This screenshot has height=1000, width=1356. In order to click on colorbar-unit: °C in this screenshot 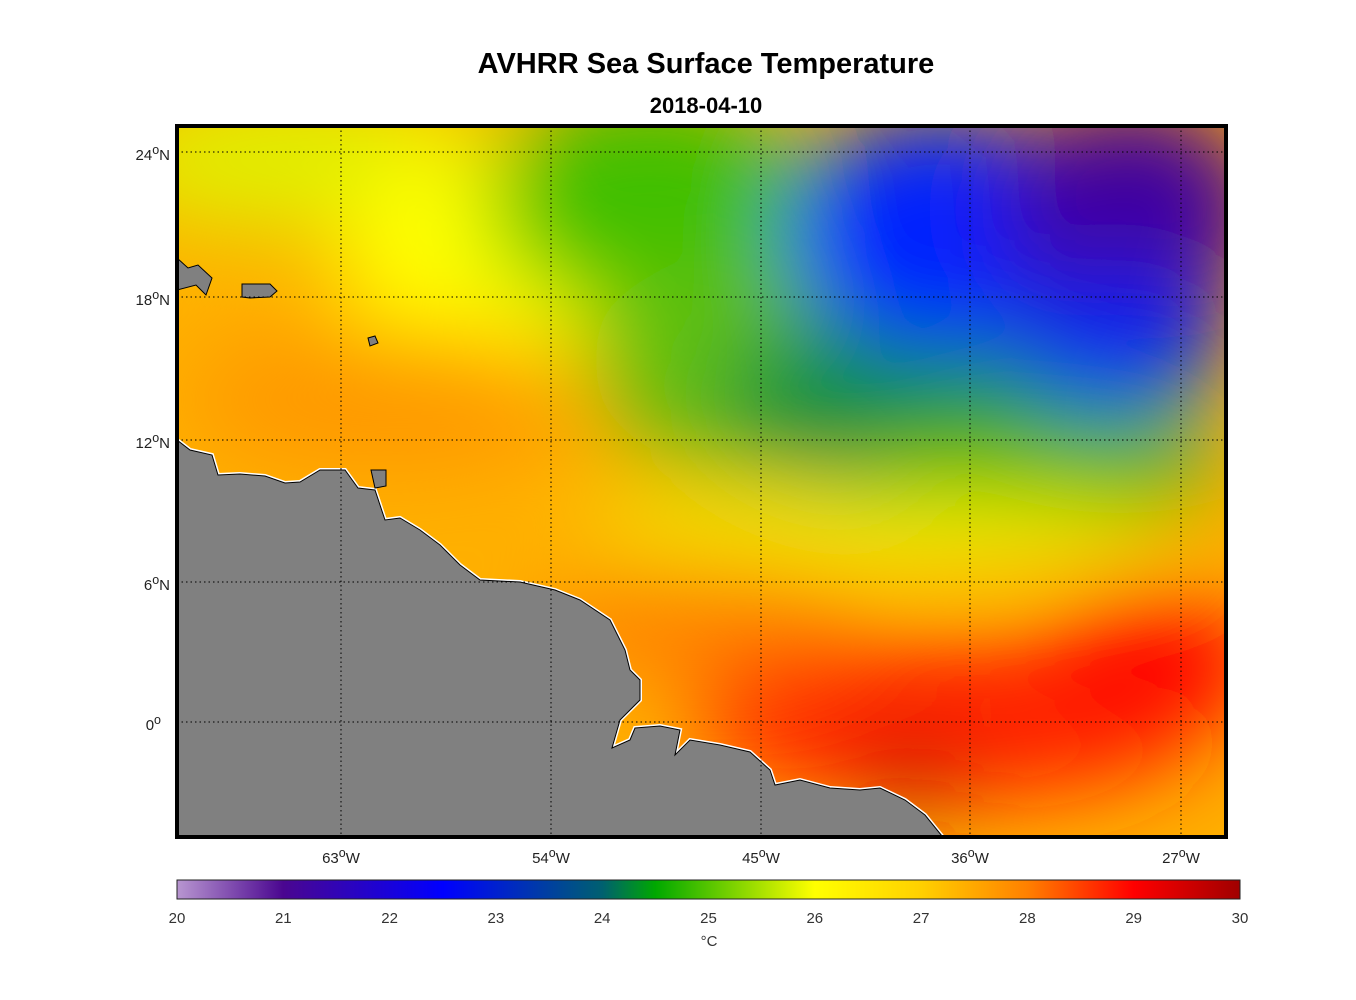, I will do `click(709, 941)`.